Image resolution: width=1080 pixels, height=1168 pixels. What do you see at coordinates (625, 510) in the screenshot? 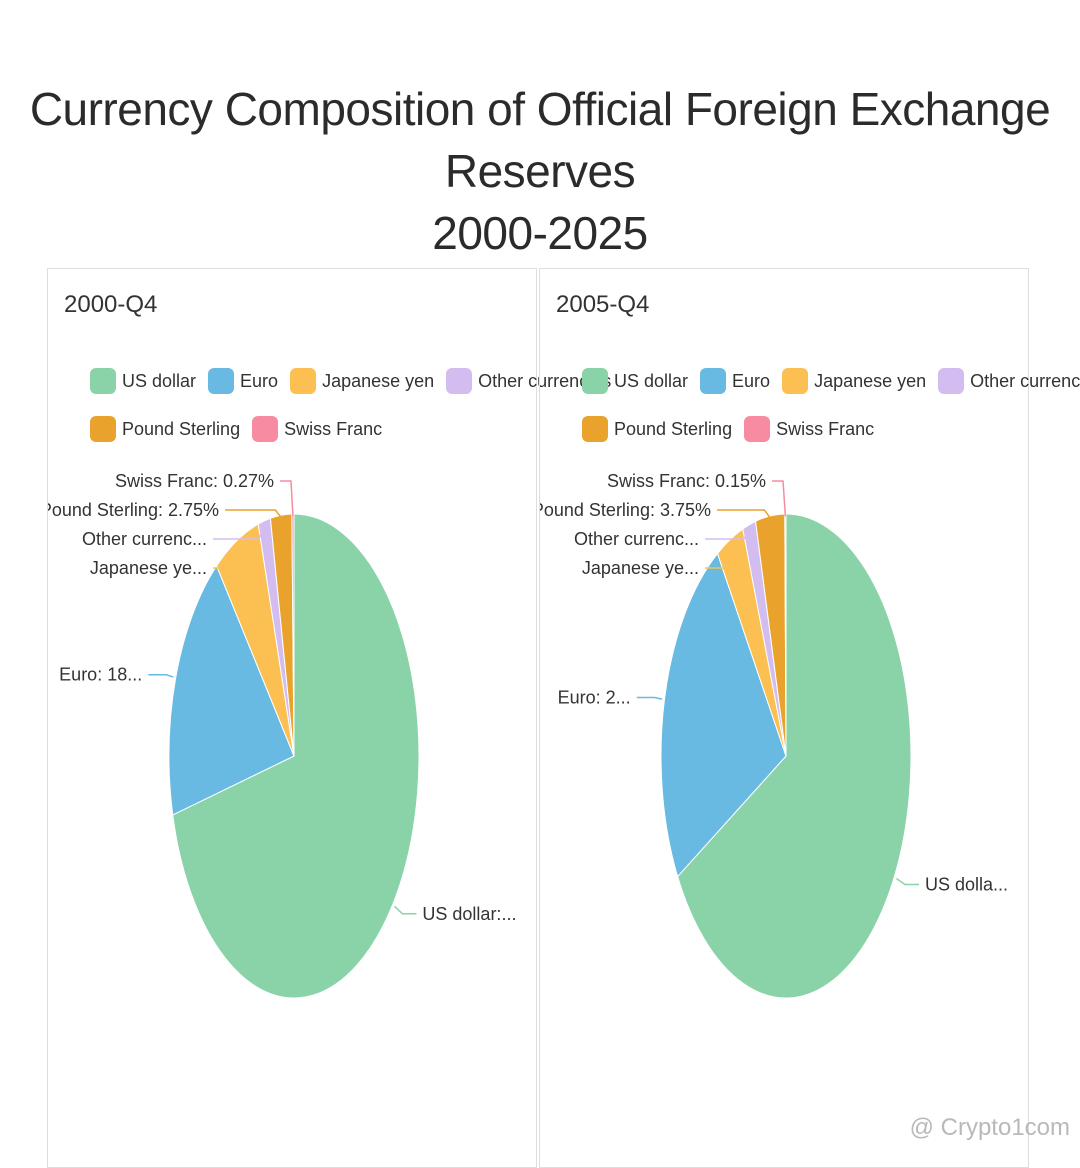
I see `slice-label-pound-sterling: Pound Sterling: 3.75%` at bounding box center [625, 510].